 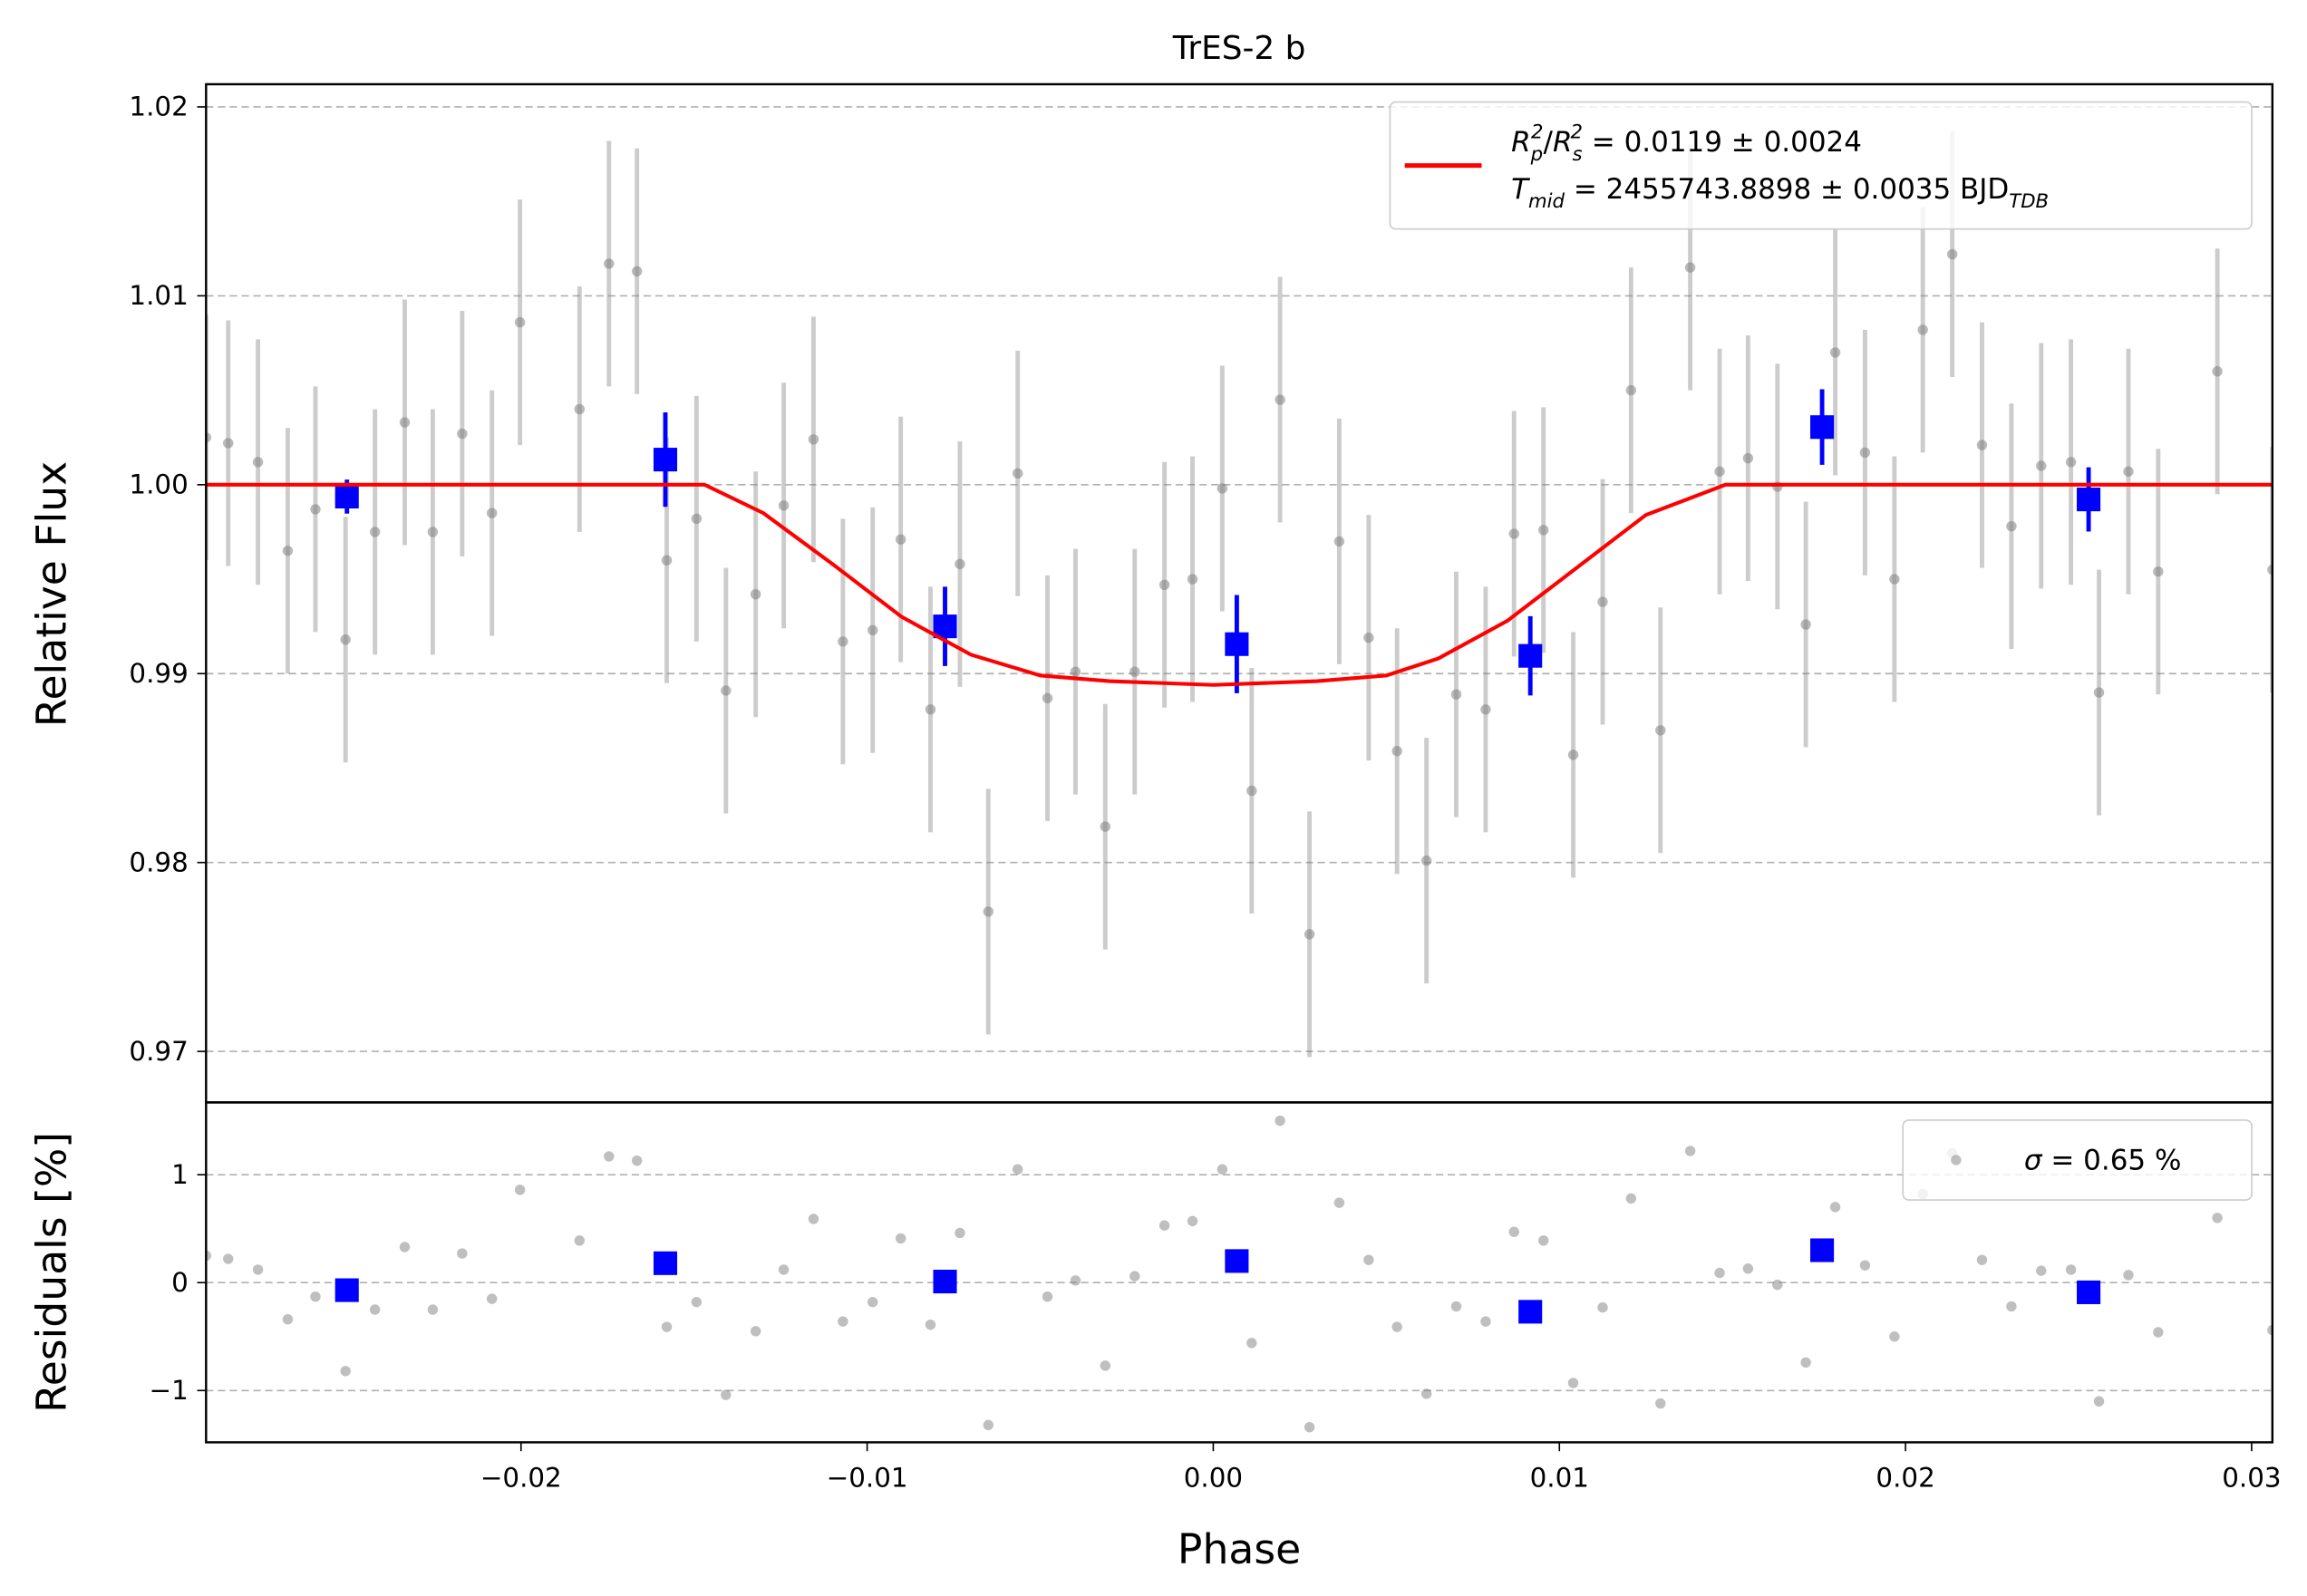 I want to click on legend-text: = 0.65 %, so click(x=2112, y=1160).